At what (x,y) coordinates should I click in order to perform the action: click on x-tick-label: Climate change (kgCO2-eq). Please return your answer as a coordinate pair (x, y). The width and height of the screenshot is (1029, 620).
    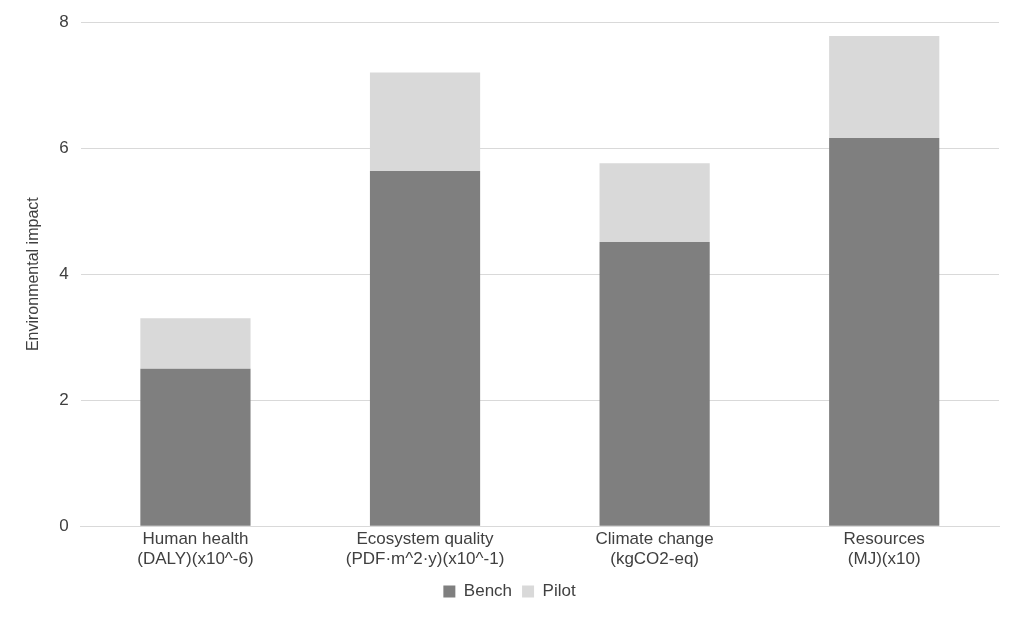
    Looking at the image, I should click on (654, 549).